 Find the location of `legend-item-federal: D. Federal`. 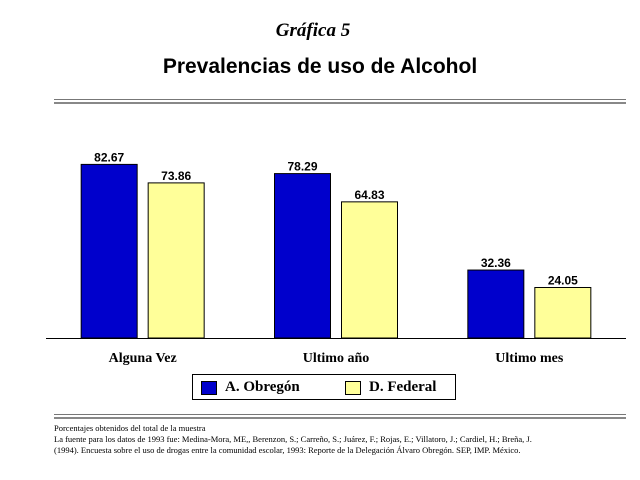

legend-item-federal: D. Federal is located at coordinates (390, 387).